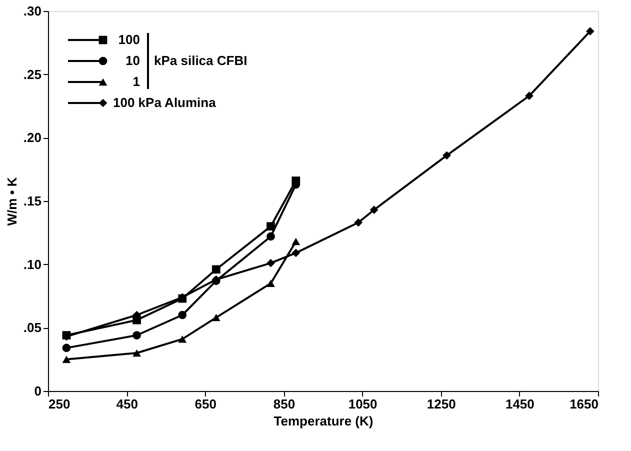 The image size is (631, 451). Describe the element at coordinates (519, 404) in the screenshot. I see `x-tick-label: 1450` at that location.